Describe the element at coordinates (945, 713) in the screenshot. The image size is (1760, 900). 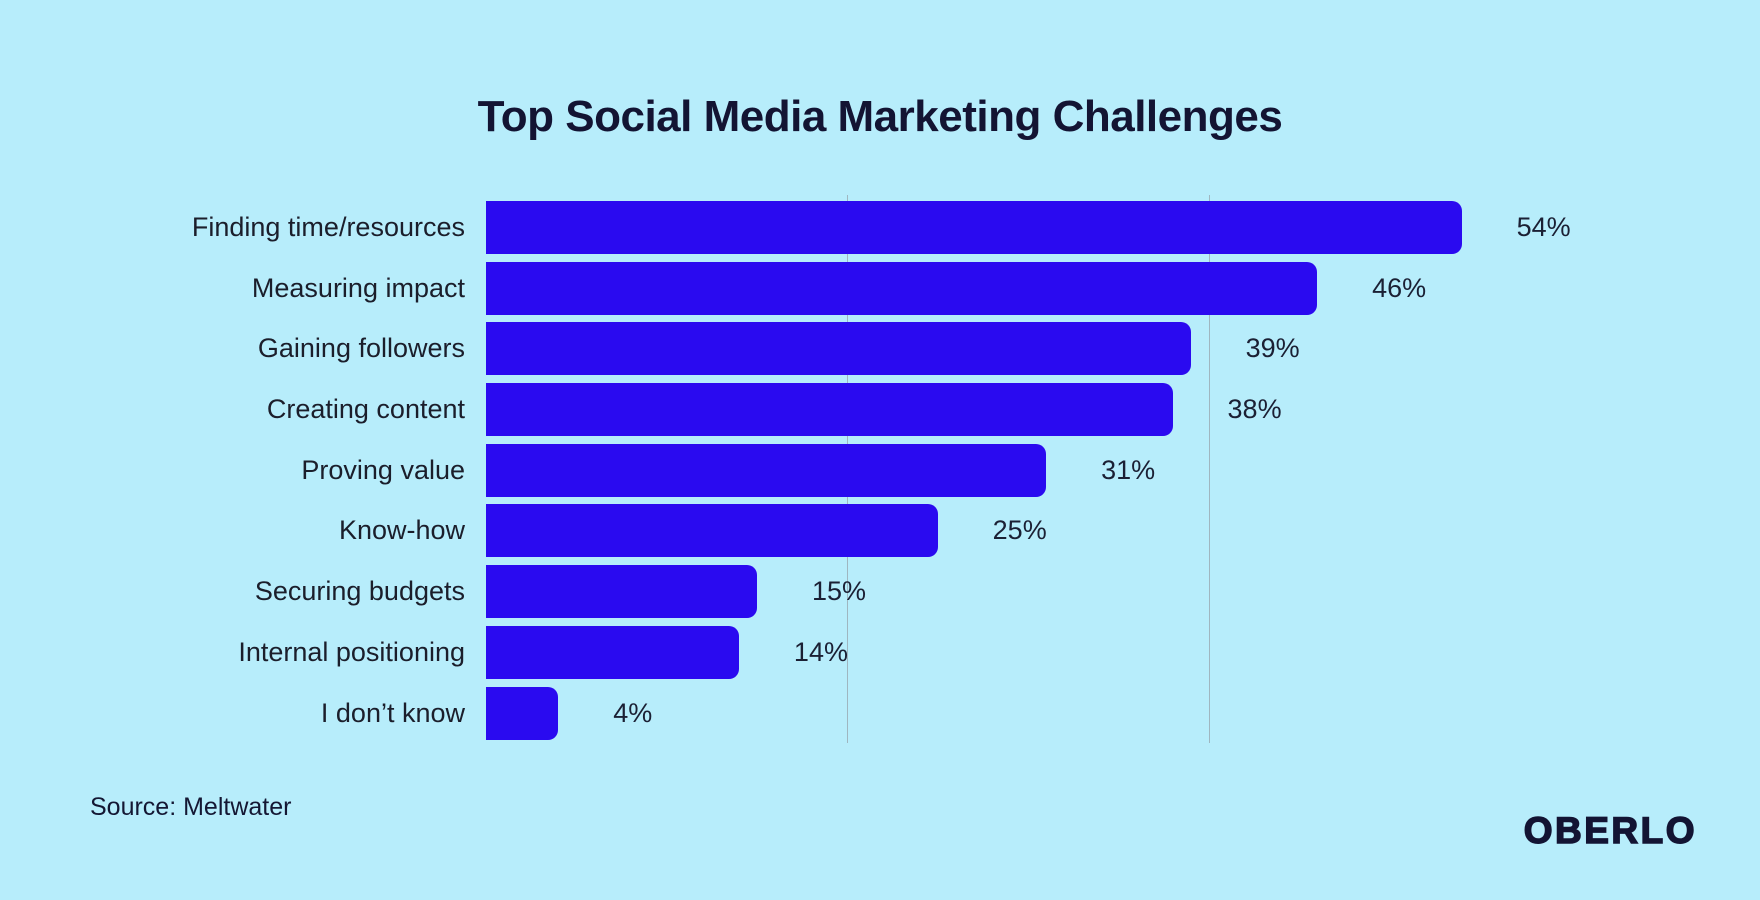
I see `bar-row: I don’t know 4%` at that location.